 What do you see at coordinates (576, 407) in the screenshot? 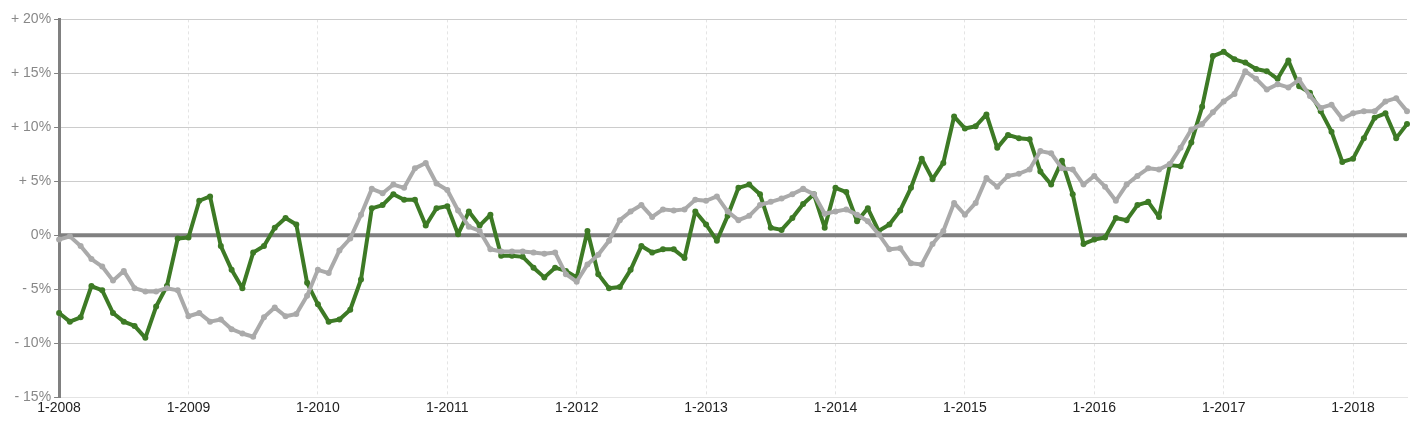
I see `x-tick-label: 1-2012` at bounding box center [576, 407].